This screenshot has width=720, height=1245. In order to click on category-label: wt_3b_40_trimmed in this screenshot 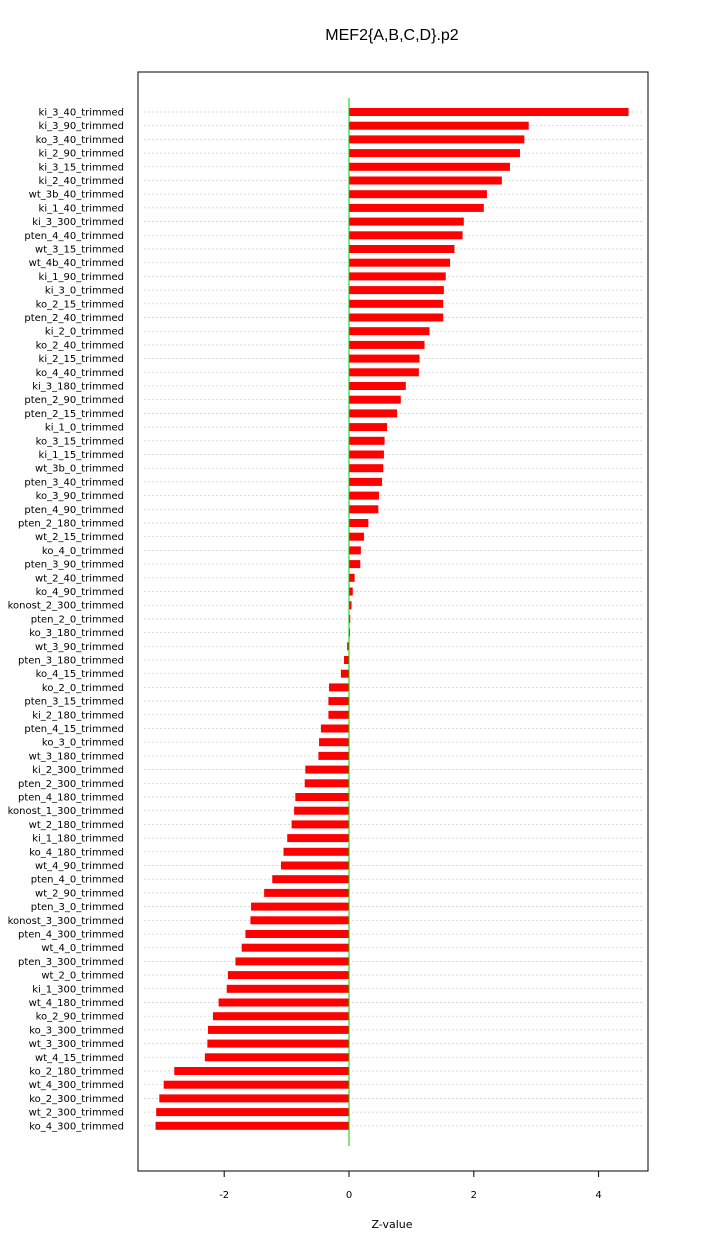, I will do `click(76, 195)`.